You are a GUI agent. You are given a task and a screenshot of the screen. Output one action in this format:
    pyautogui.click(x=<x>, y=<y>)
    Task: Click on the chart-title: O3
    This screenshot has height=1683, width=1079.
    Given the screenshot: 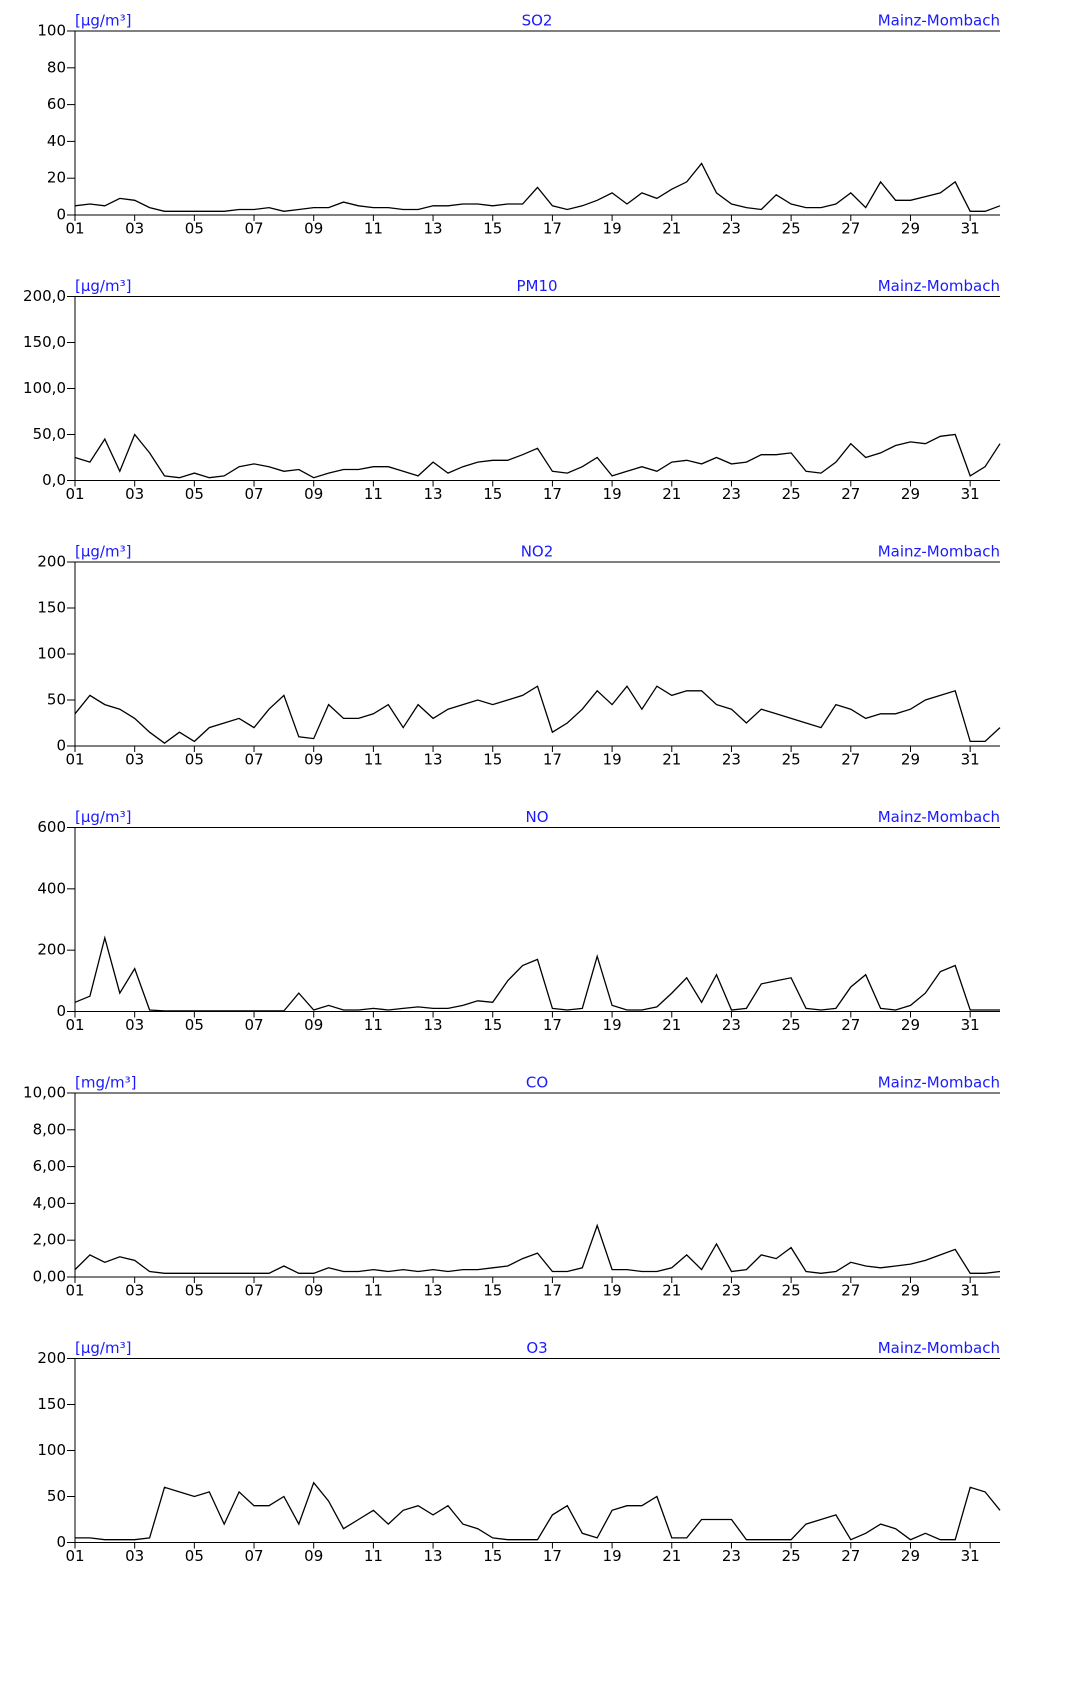 What is the action you would take?
    pyautogui.click(x=536, y=1348)
    